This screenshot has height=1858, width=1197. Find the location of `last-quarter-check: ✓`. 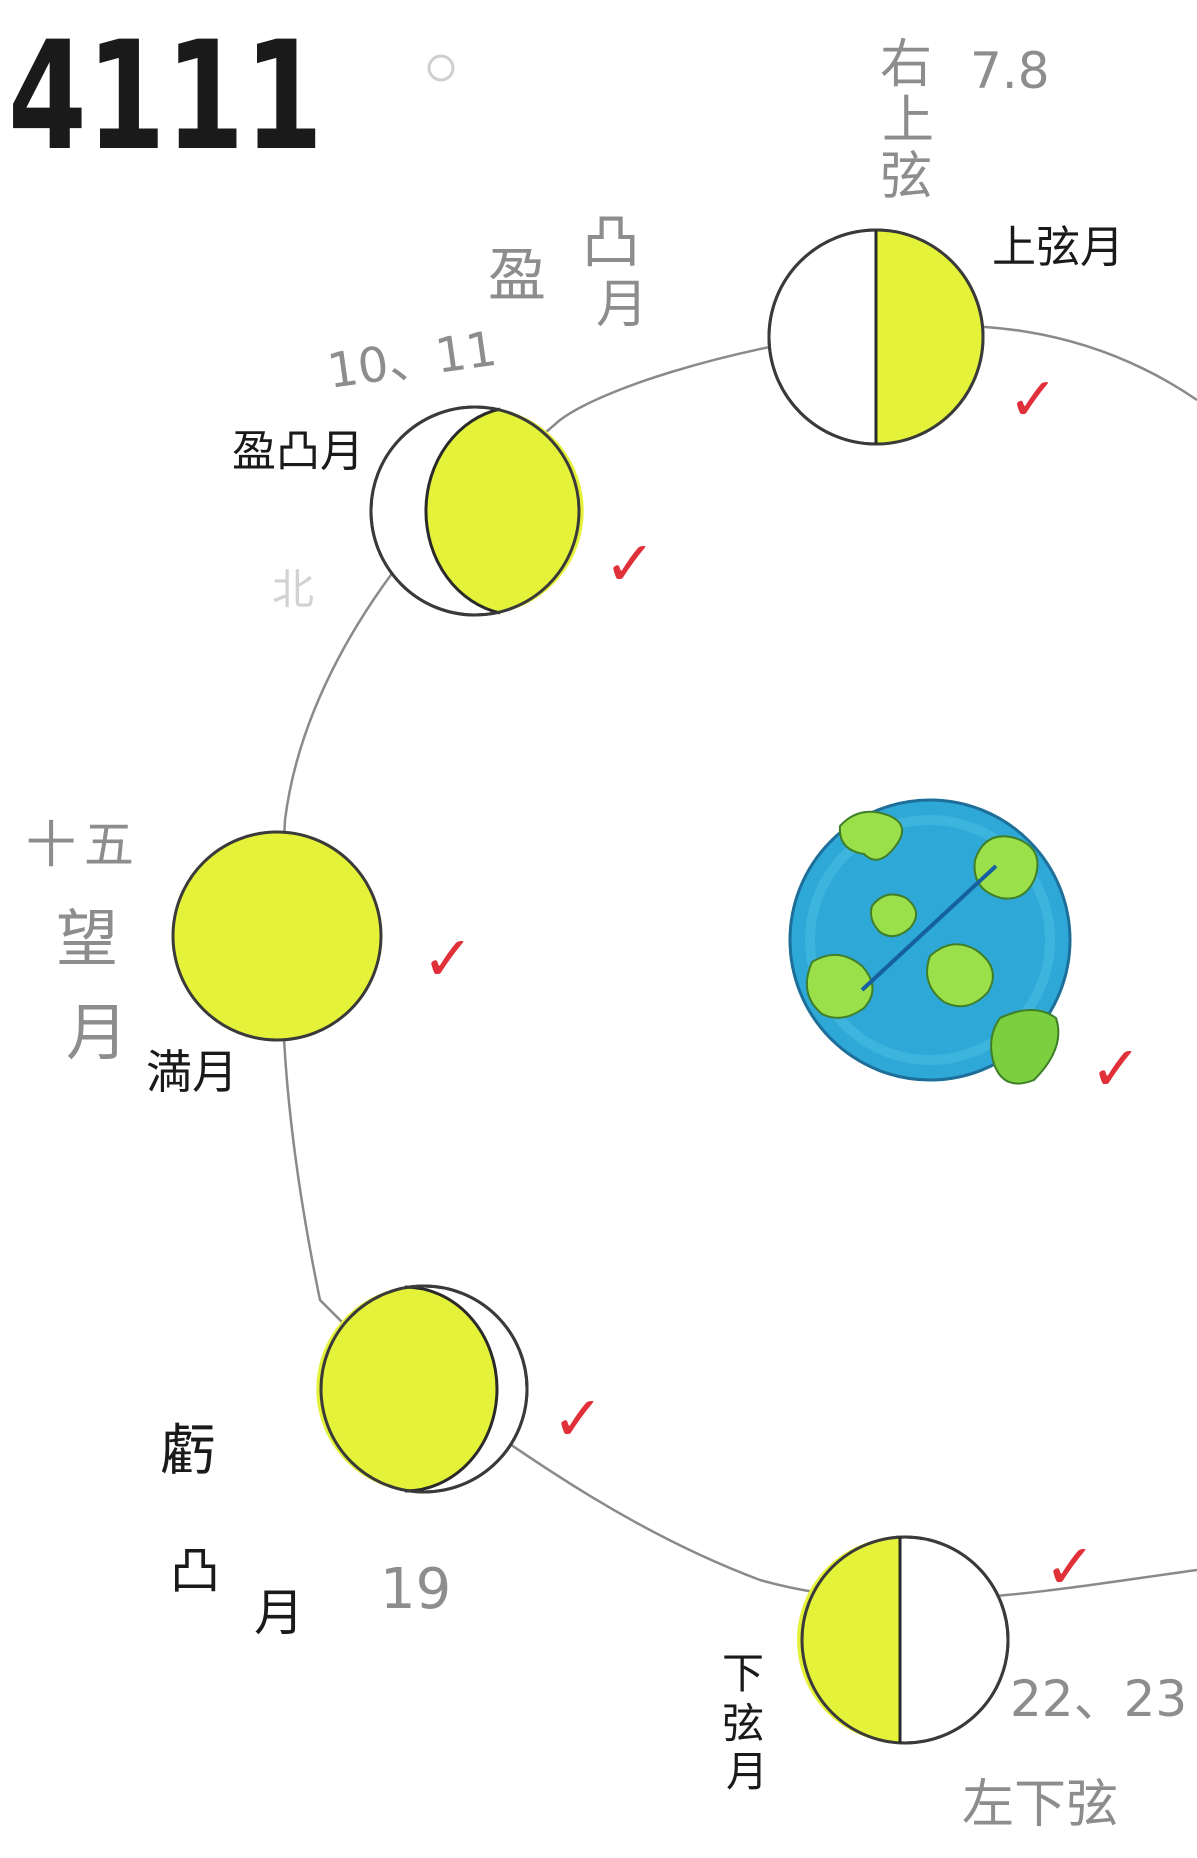

last-quarter-check: ✓ is located at coordinates (1070, 1566).